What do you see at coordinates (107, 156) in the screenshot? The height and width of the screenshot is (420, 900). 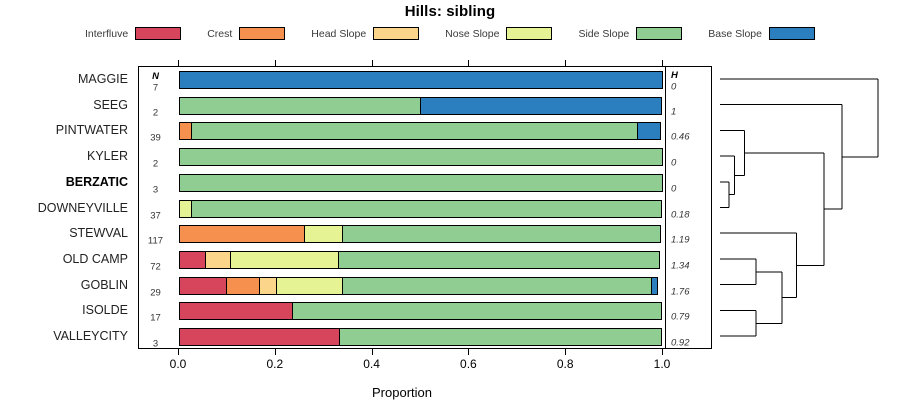 I see `category-label-kyler: KYLER` at bounding box center [107, 156].